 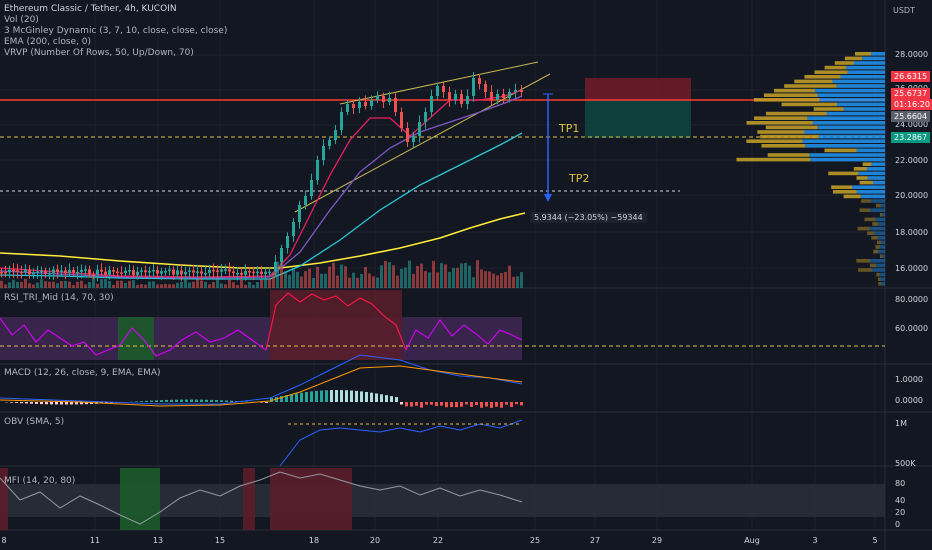 What do you see at coordinates (911, 104) in the screenshot?
I see `candle-countdown: 01:16:20` at bounding box center [911, 104].